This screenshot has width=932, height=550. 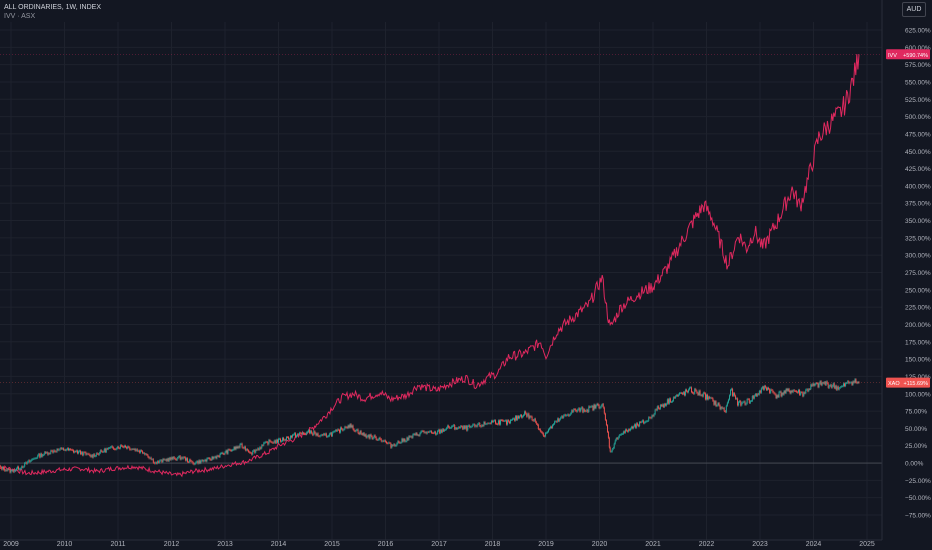 What do you see at coordinates (914, 9) in the screenshot?
I see `currency-button: AUD` at bounding box center [914, 9].